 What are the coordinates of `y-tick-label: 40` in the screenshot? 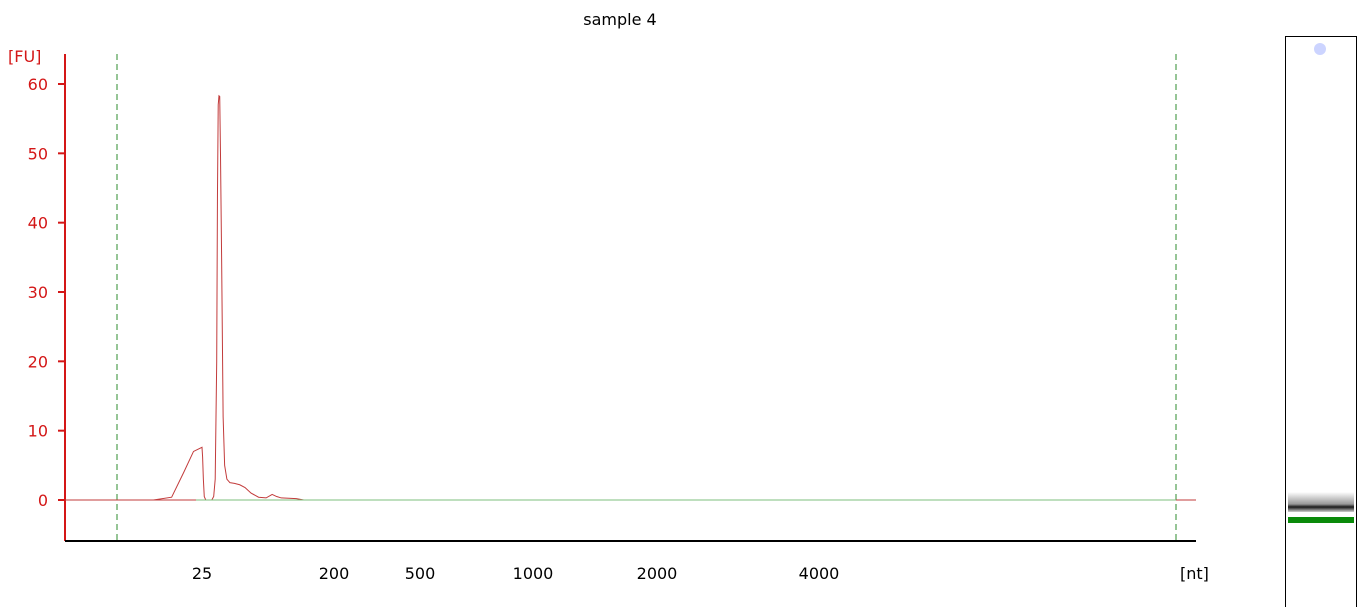 It's located at (38, 223).